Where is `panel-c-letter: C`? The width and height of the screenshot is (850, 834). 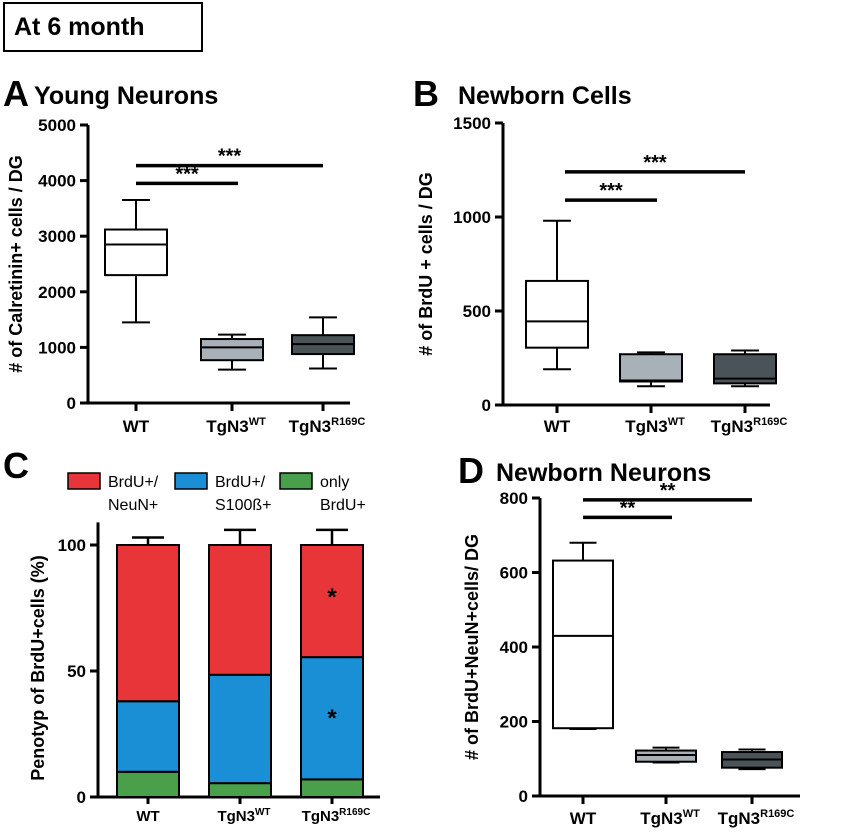
panel-c-letter: C is located at coordinates (16, 465).